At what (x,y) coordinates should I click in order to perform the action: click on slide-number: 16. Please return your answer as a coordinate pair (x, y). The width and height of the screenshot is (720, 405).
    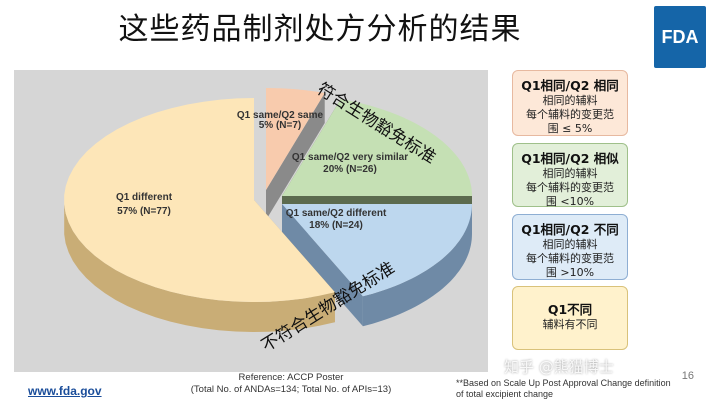
    Looking at the image, I should click on (687, 376).